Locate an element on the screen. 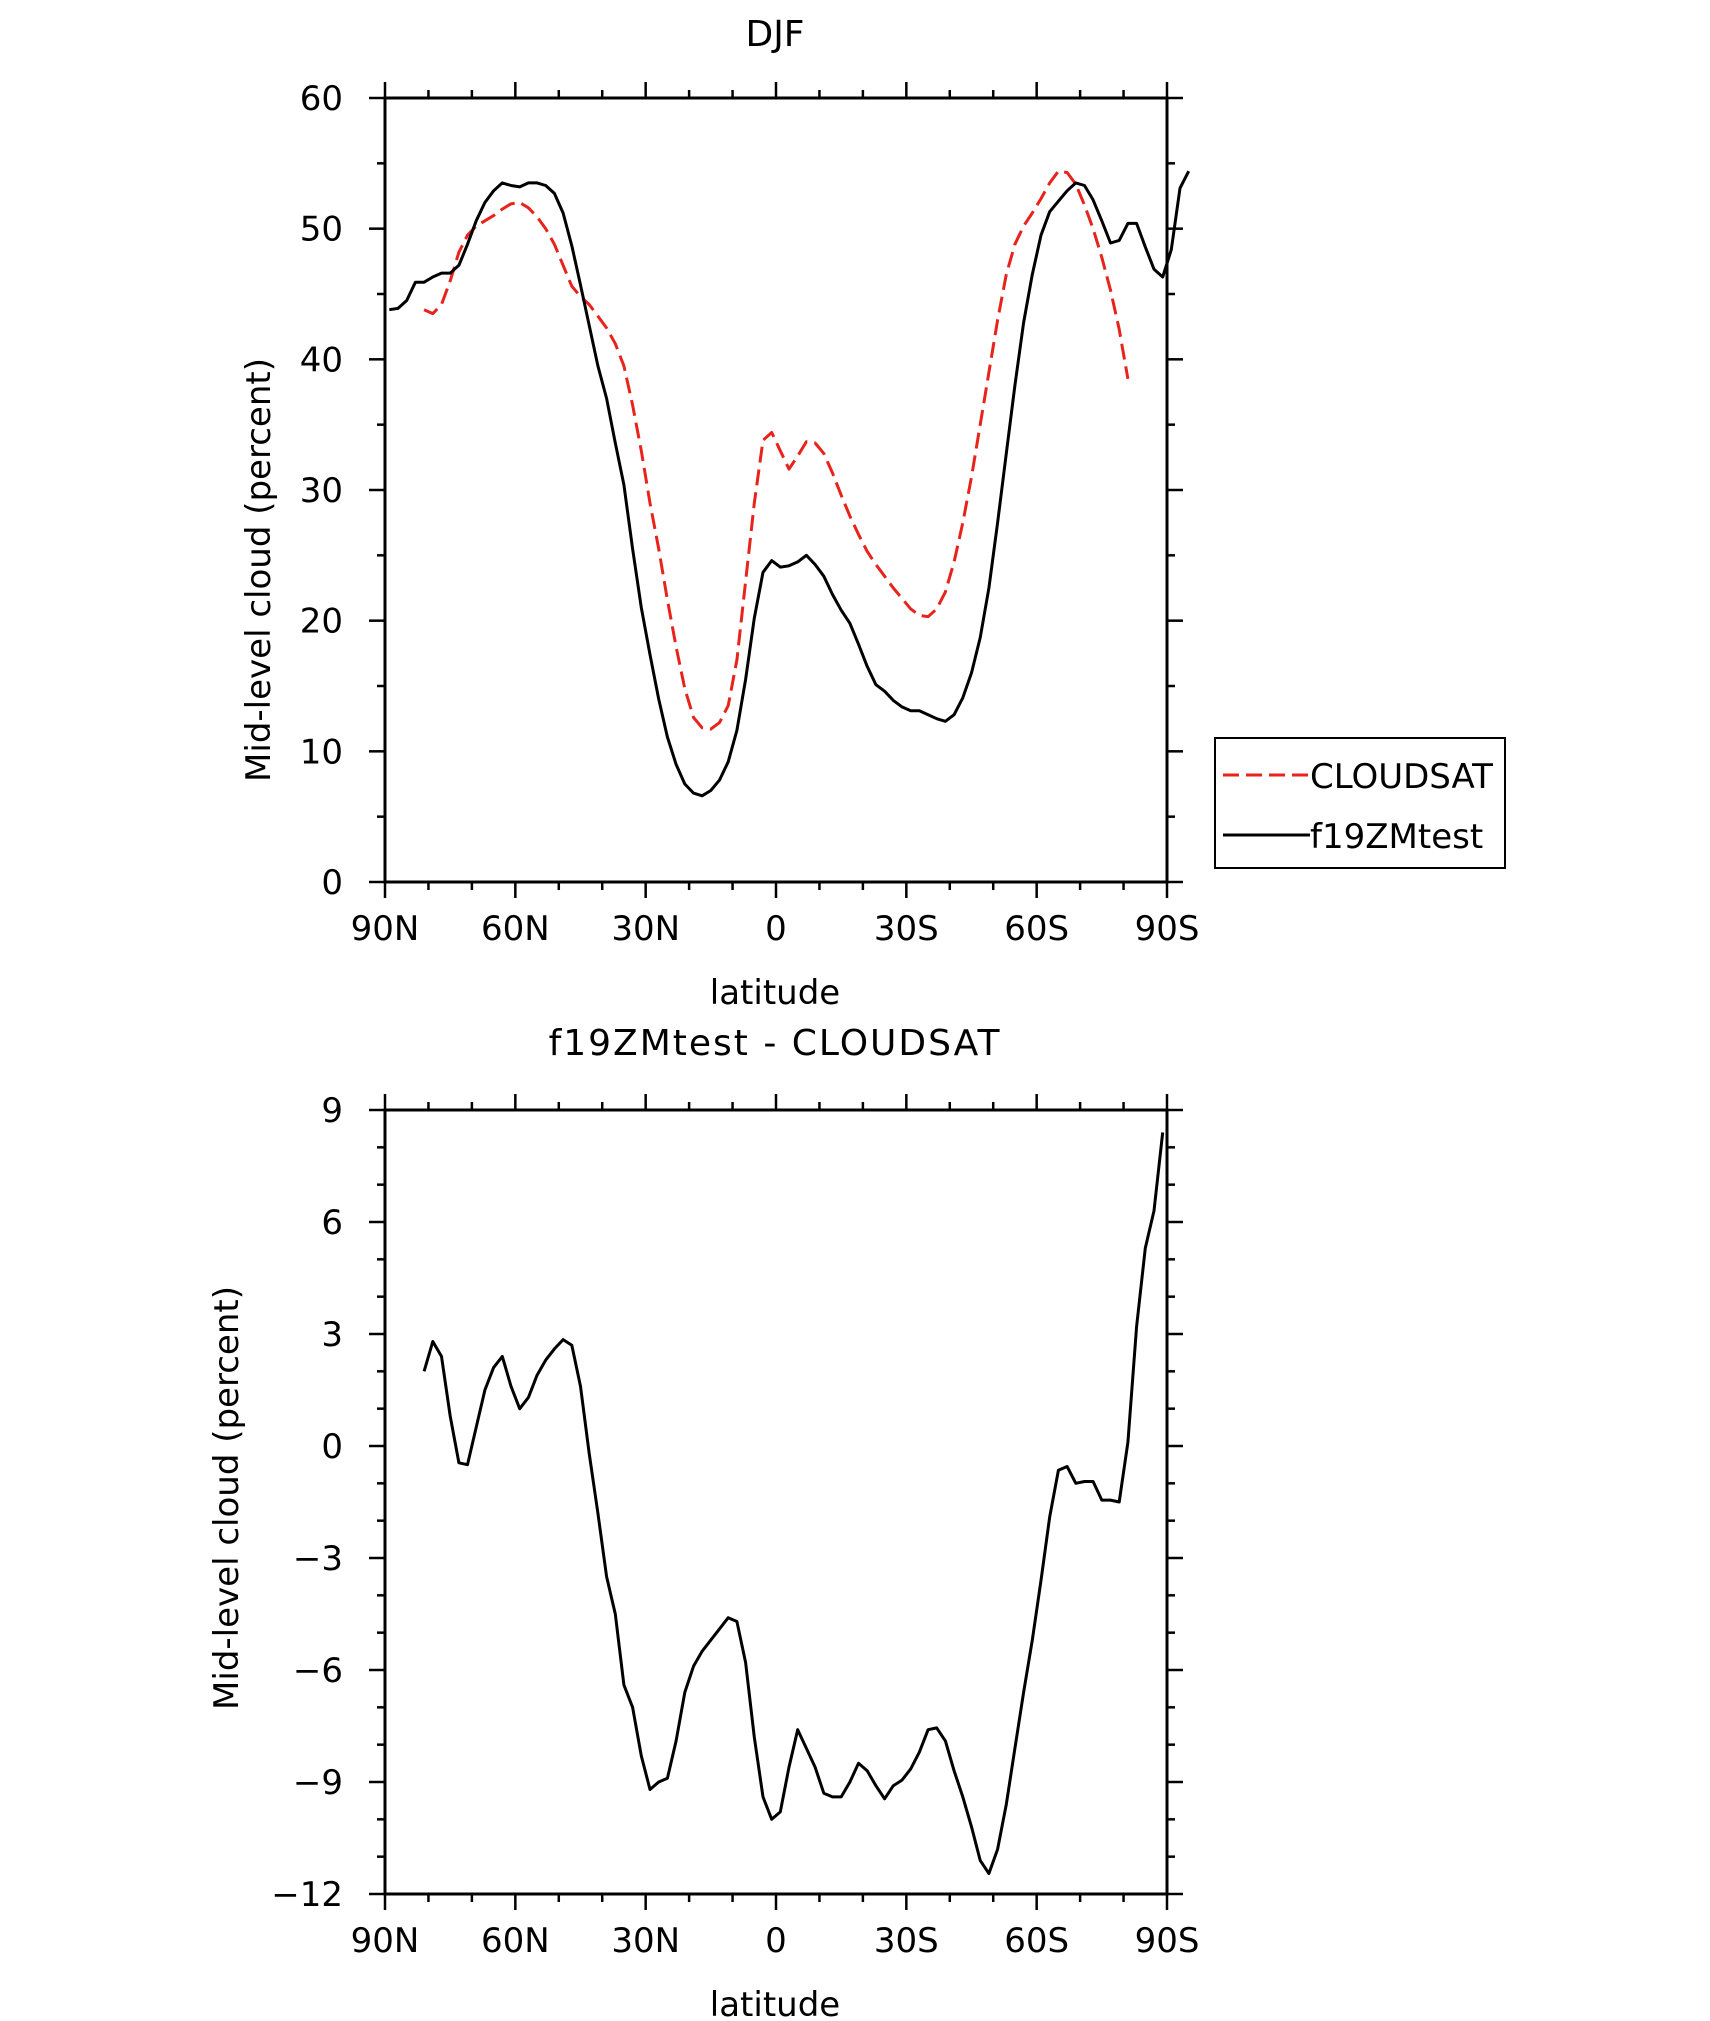 This screenshot has height=2021, width=1710. chart-title: f19ZMtest - CLOUDSAT is located at coordinates (775, 1043).